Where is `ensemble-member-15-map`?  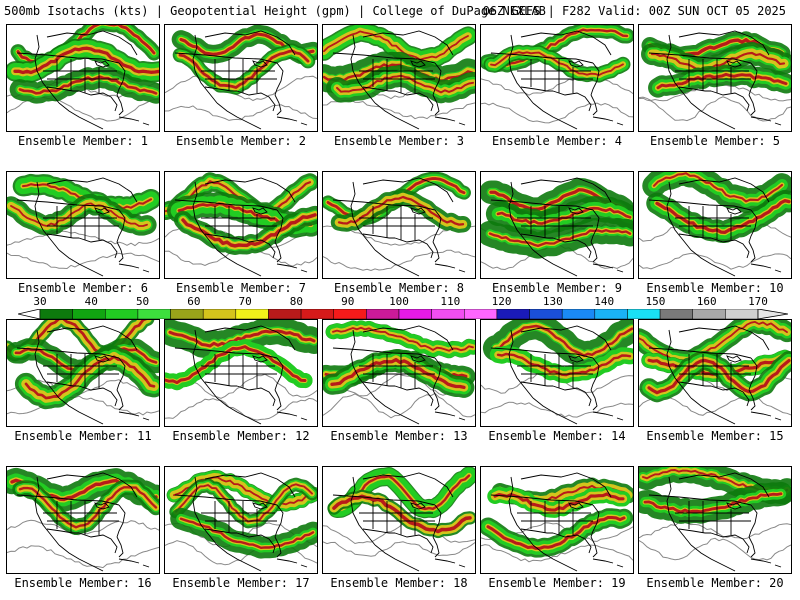
ensemble-member-15-map is located at coordinates (715, 373).